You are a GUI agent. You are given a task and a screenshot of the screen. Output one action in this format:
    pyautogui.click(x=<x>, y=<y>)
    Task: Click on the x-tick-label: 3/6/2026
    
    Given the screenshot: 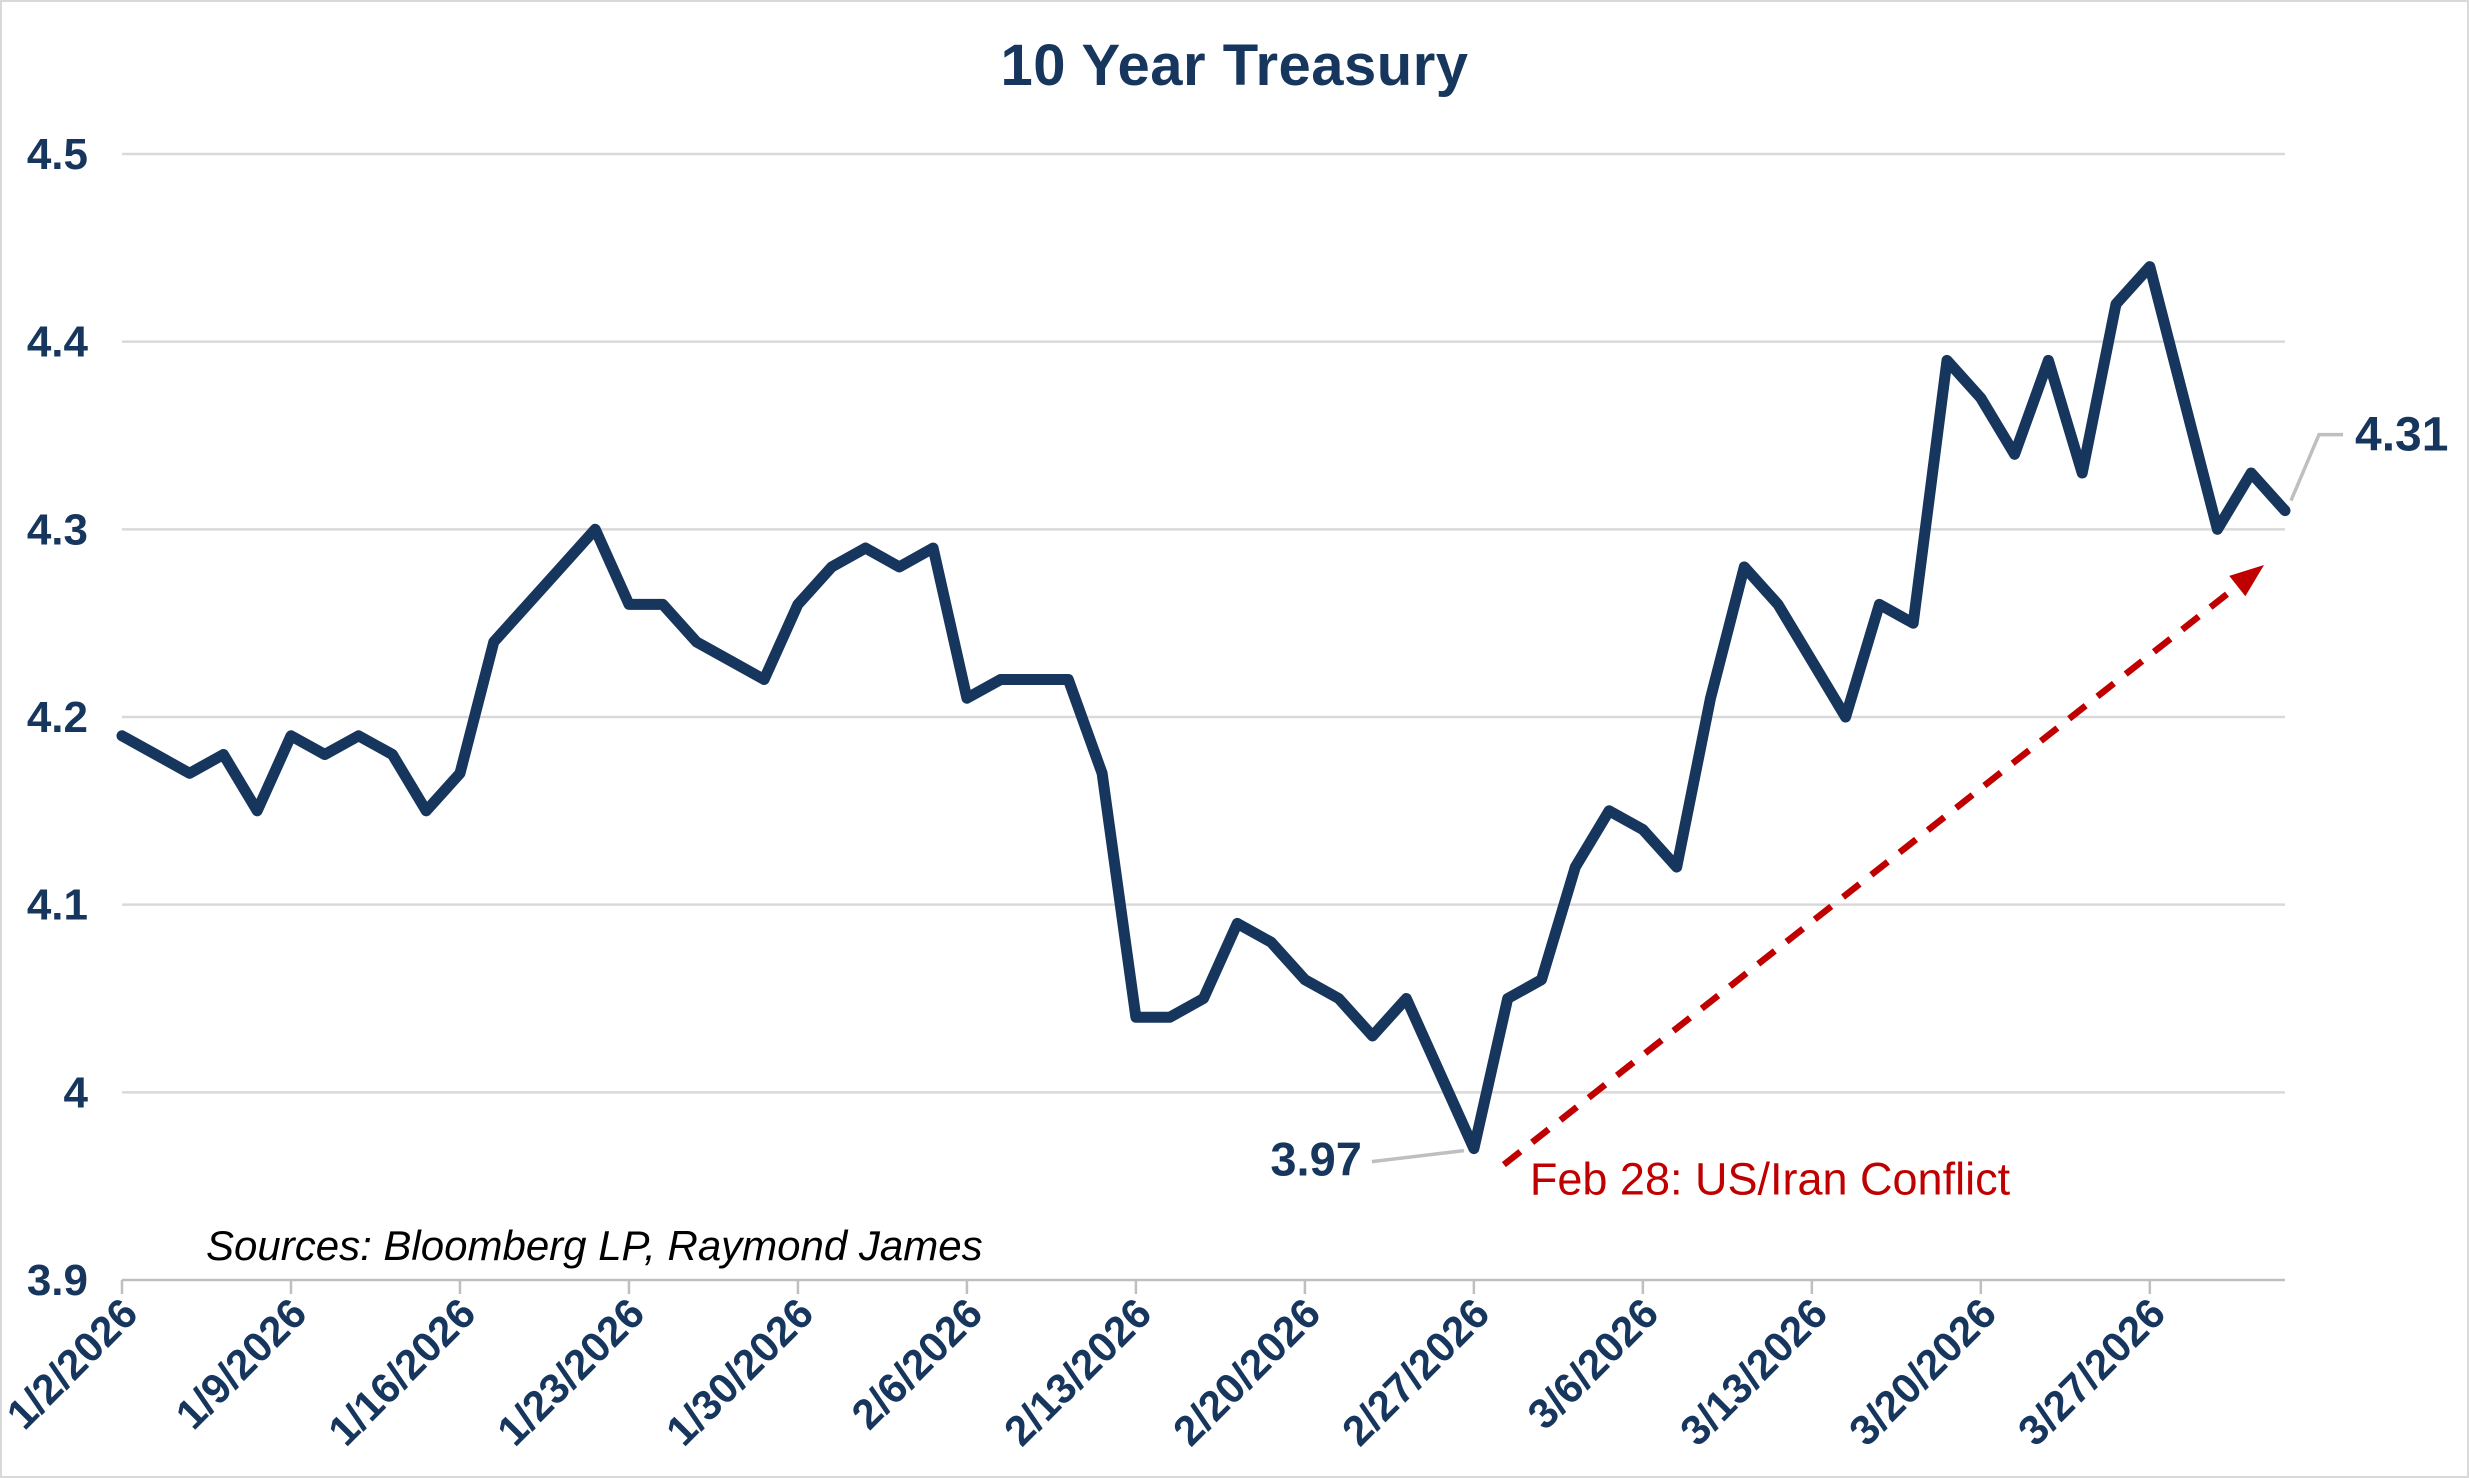 What is the action you would take?
    pyautogui.click(x=1592, y=1363)
    